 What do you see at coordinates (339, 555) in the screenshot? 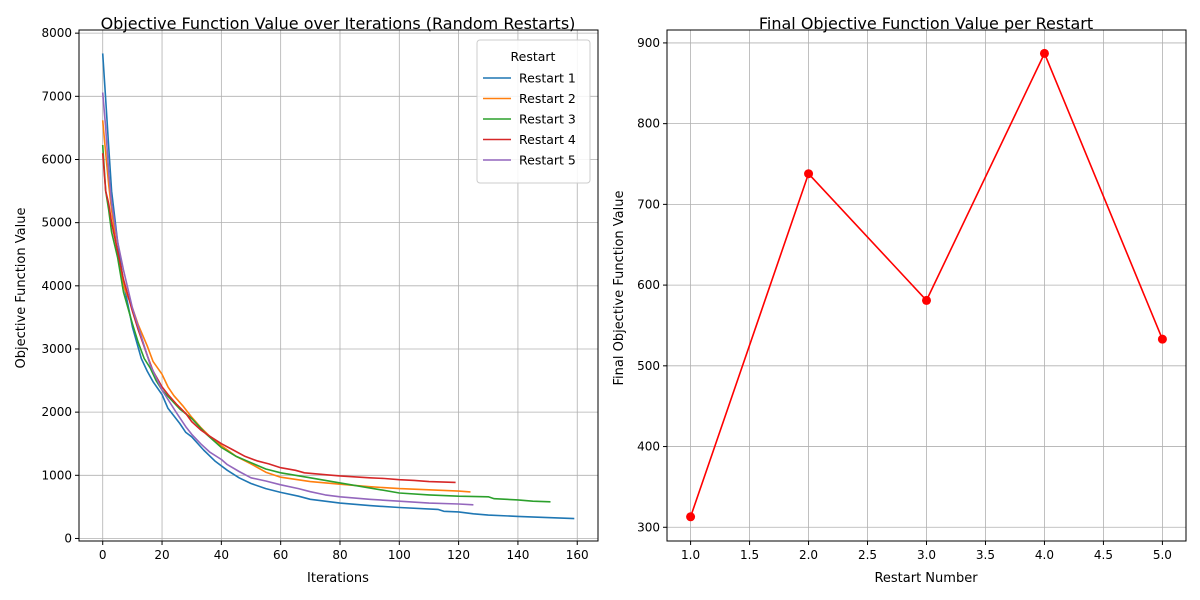
I see `l-x-tick-label: 80` at bounding box center [339, 555].